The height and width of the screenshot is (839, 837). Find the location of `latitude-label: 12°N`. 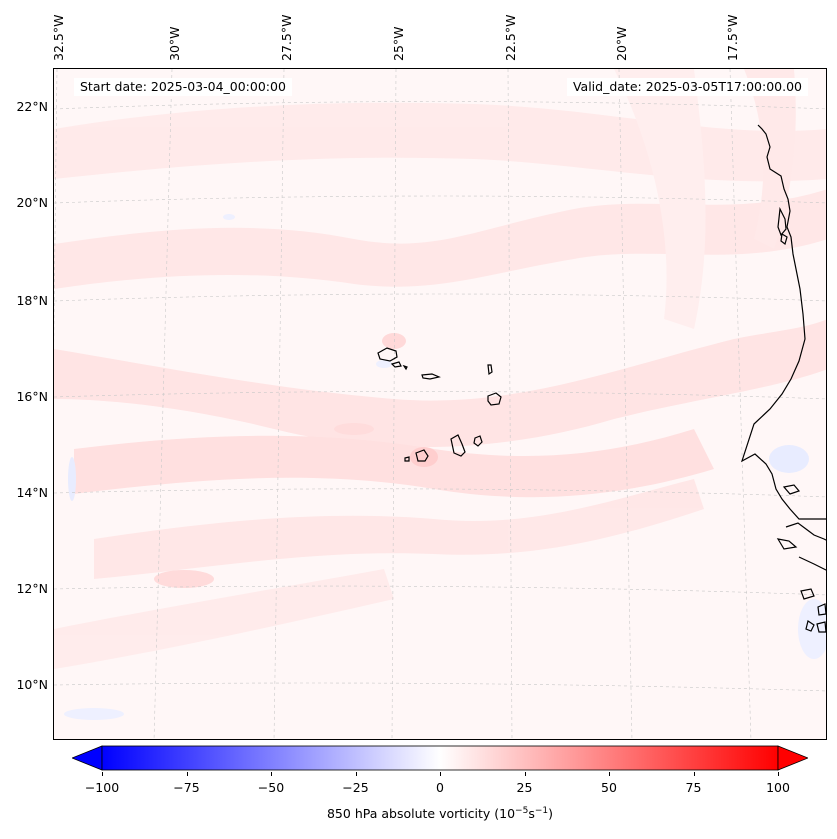

latitude-label: 12°N is located at coordinates (32, 588).